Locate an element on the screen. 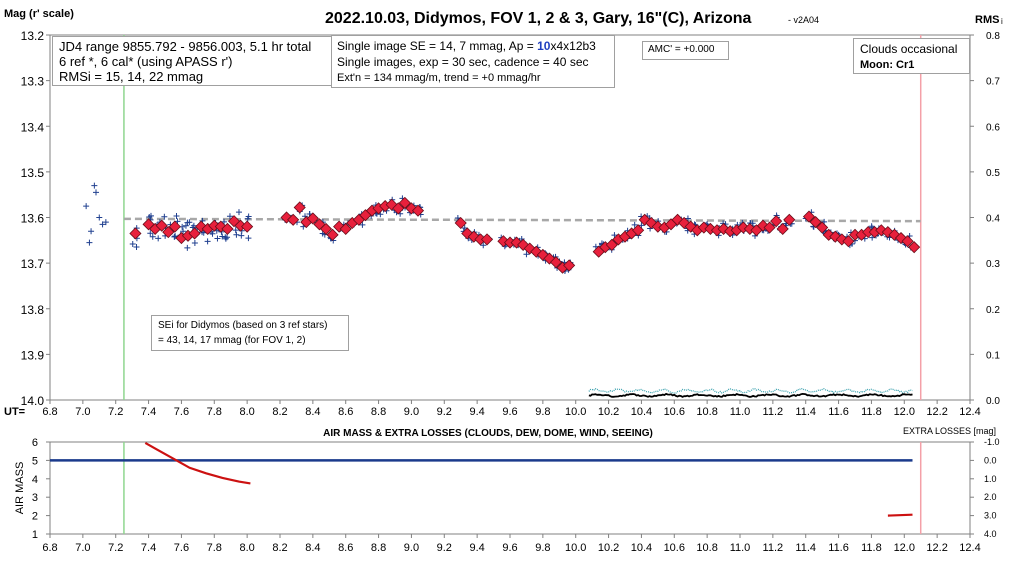 The width and height of the screenshot is (1011, 563). x-axis-label: UT= is located at coordinates (14, 412).